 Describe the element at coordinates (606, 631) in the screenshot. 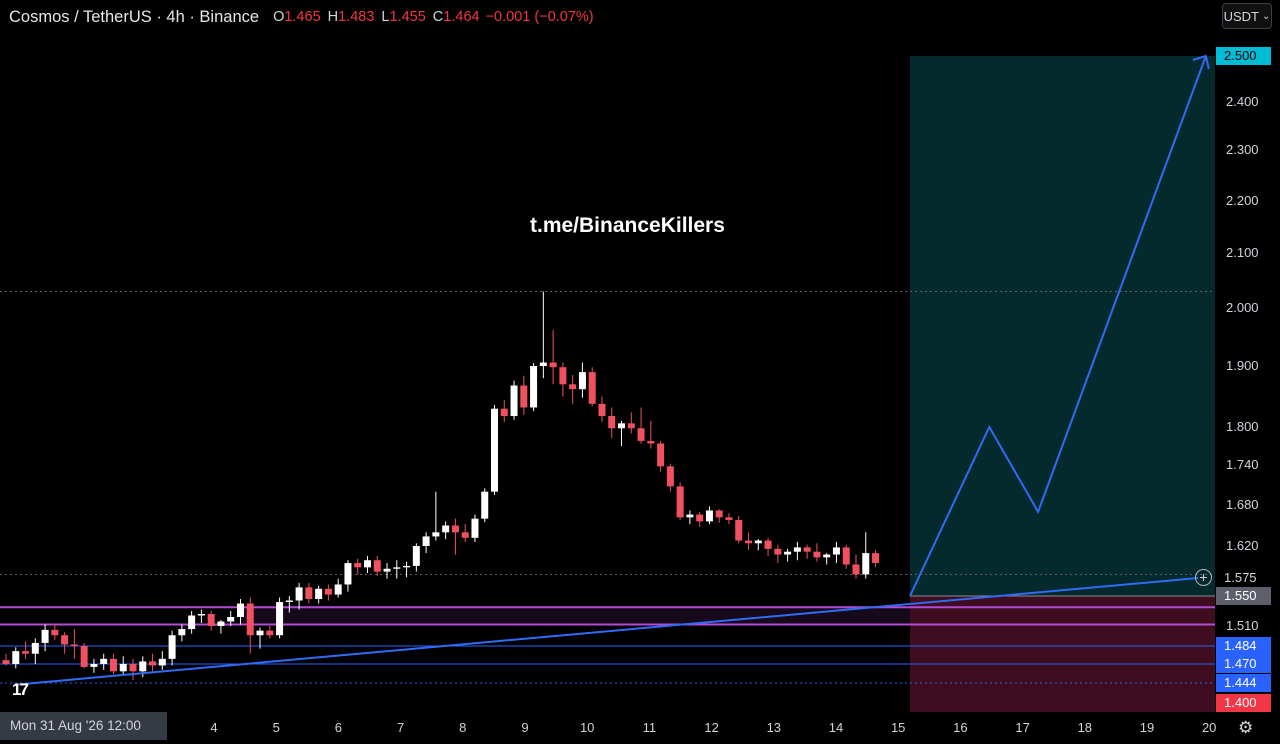

I see `trend-line` at that location.